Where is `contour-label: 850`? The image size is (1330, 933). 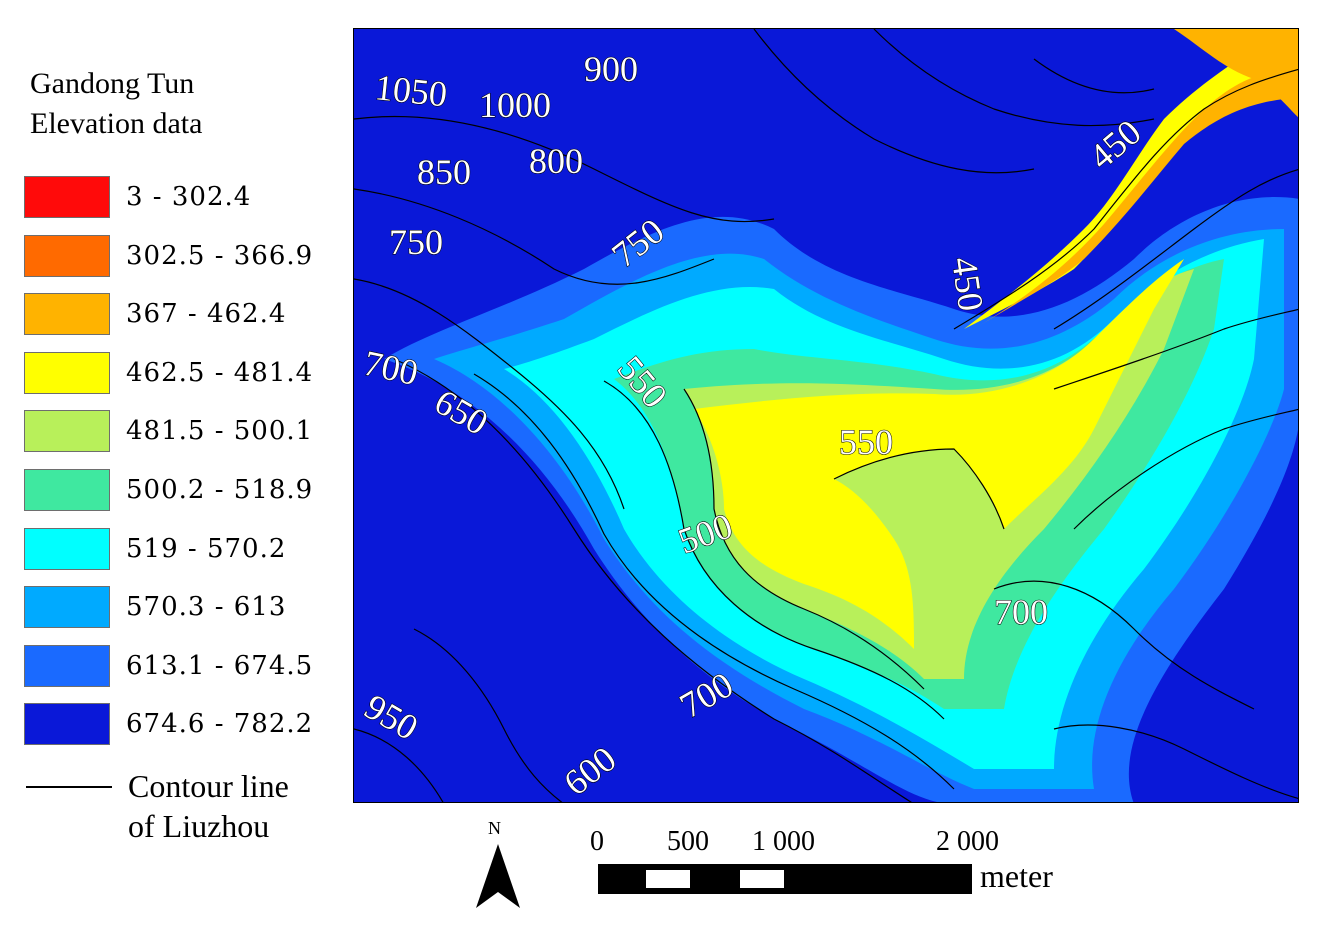 contour-label: 850 is located at coordinates (444, 172).